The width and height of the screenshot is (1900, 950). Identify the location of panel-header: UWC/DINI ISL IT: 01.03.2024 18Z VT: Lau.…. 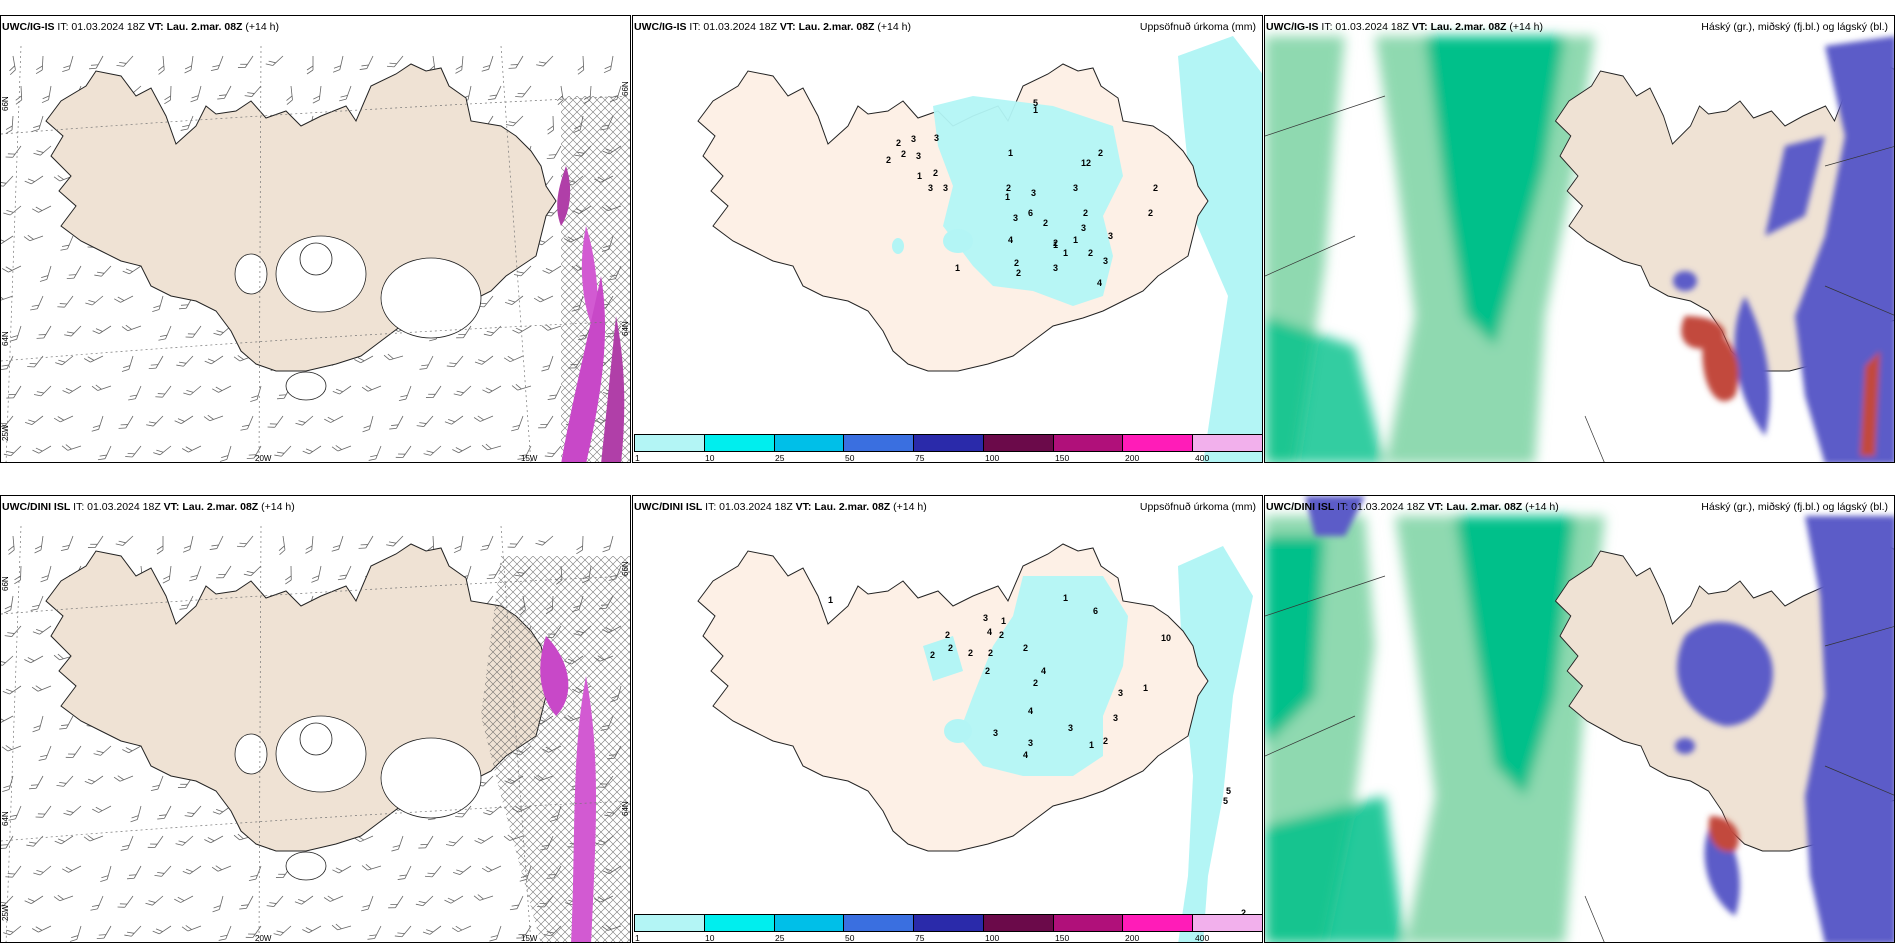
(780, 507).